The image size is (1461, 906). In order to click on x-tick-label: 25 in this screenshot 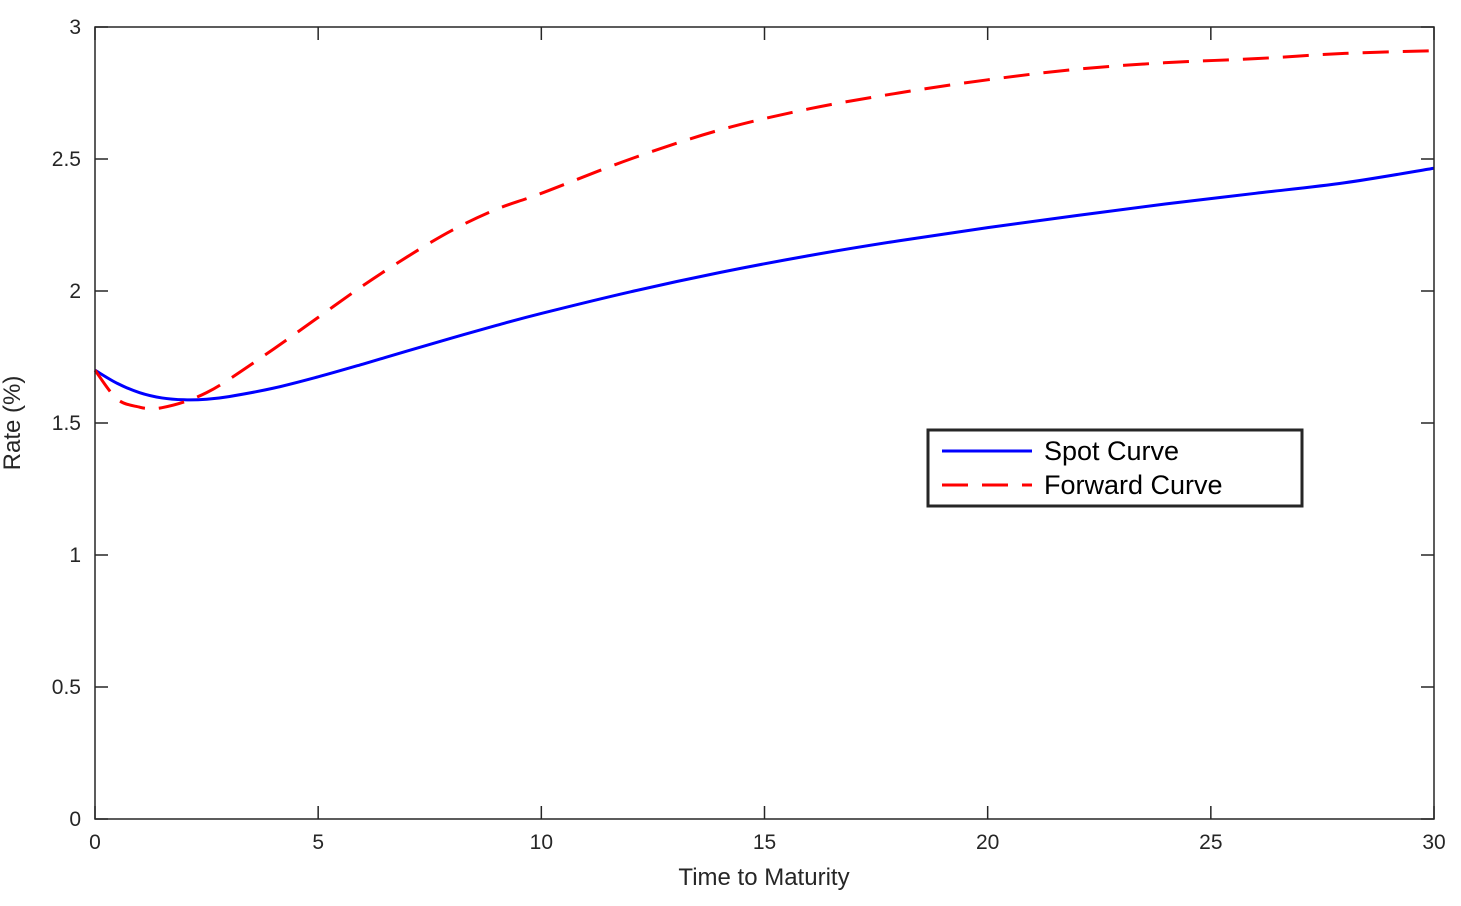, I will do `click(1210, 842)`.